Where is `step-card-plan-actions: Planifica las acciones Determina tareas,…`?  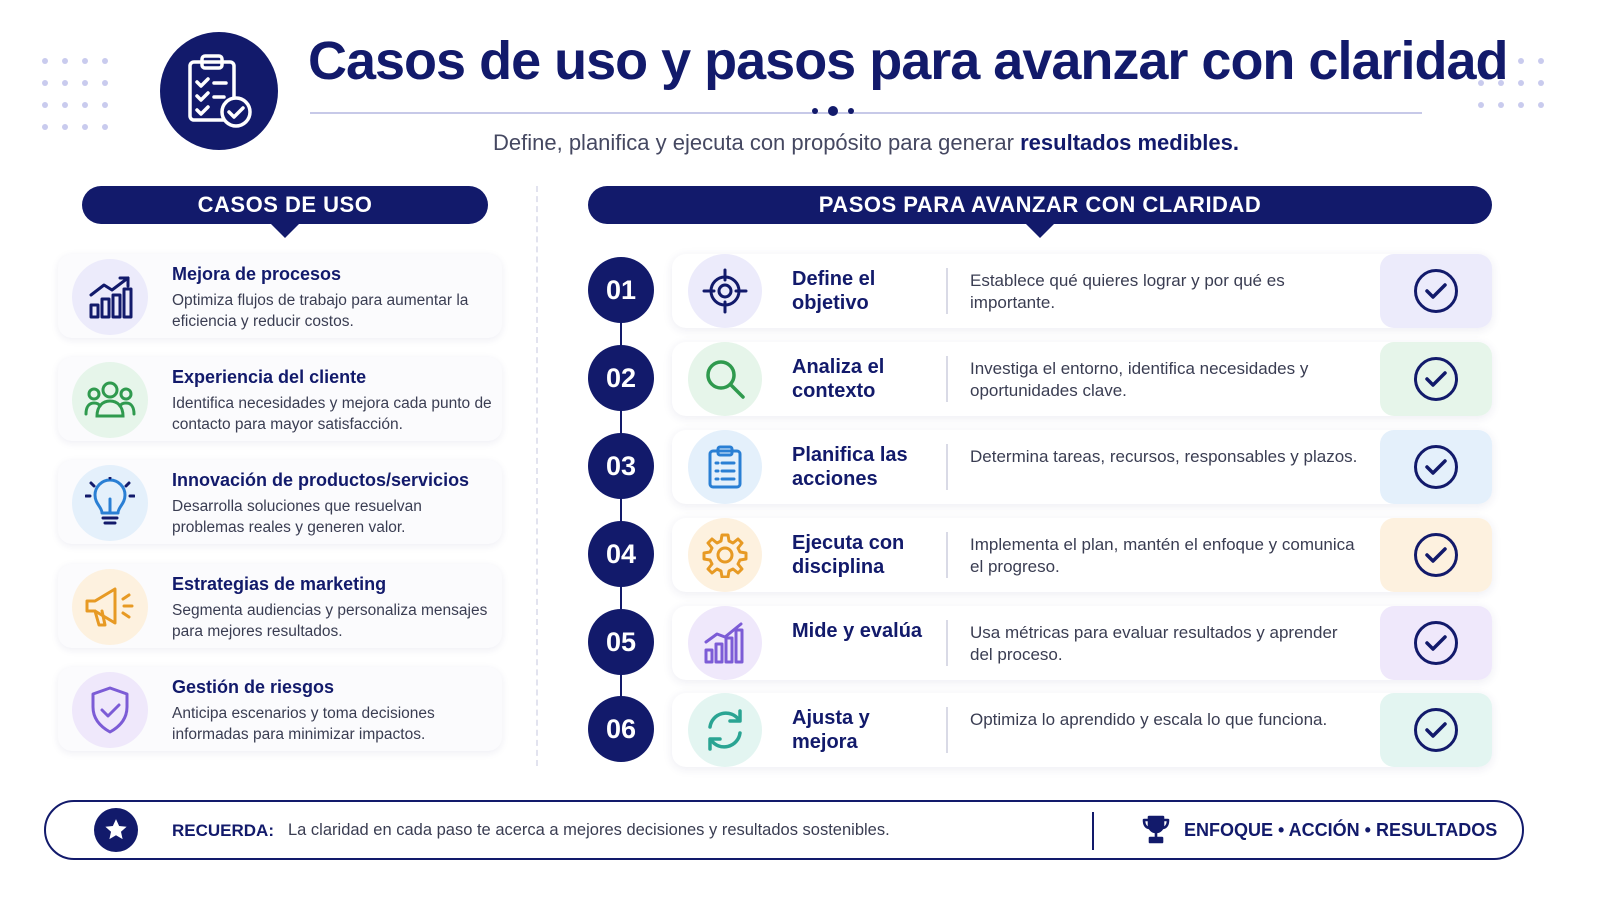 step-card-plan-actions: Planifica las acciones Determina tareas,… is located at coordinates (1082, 467).